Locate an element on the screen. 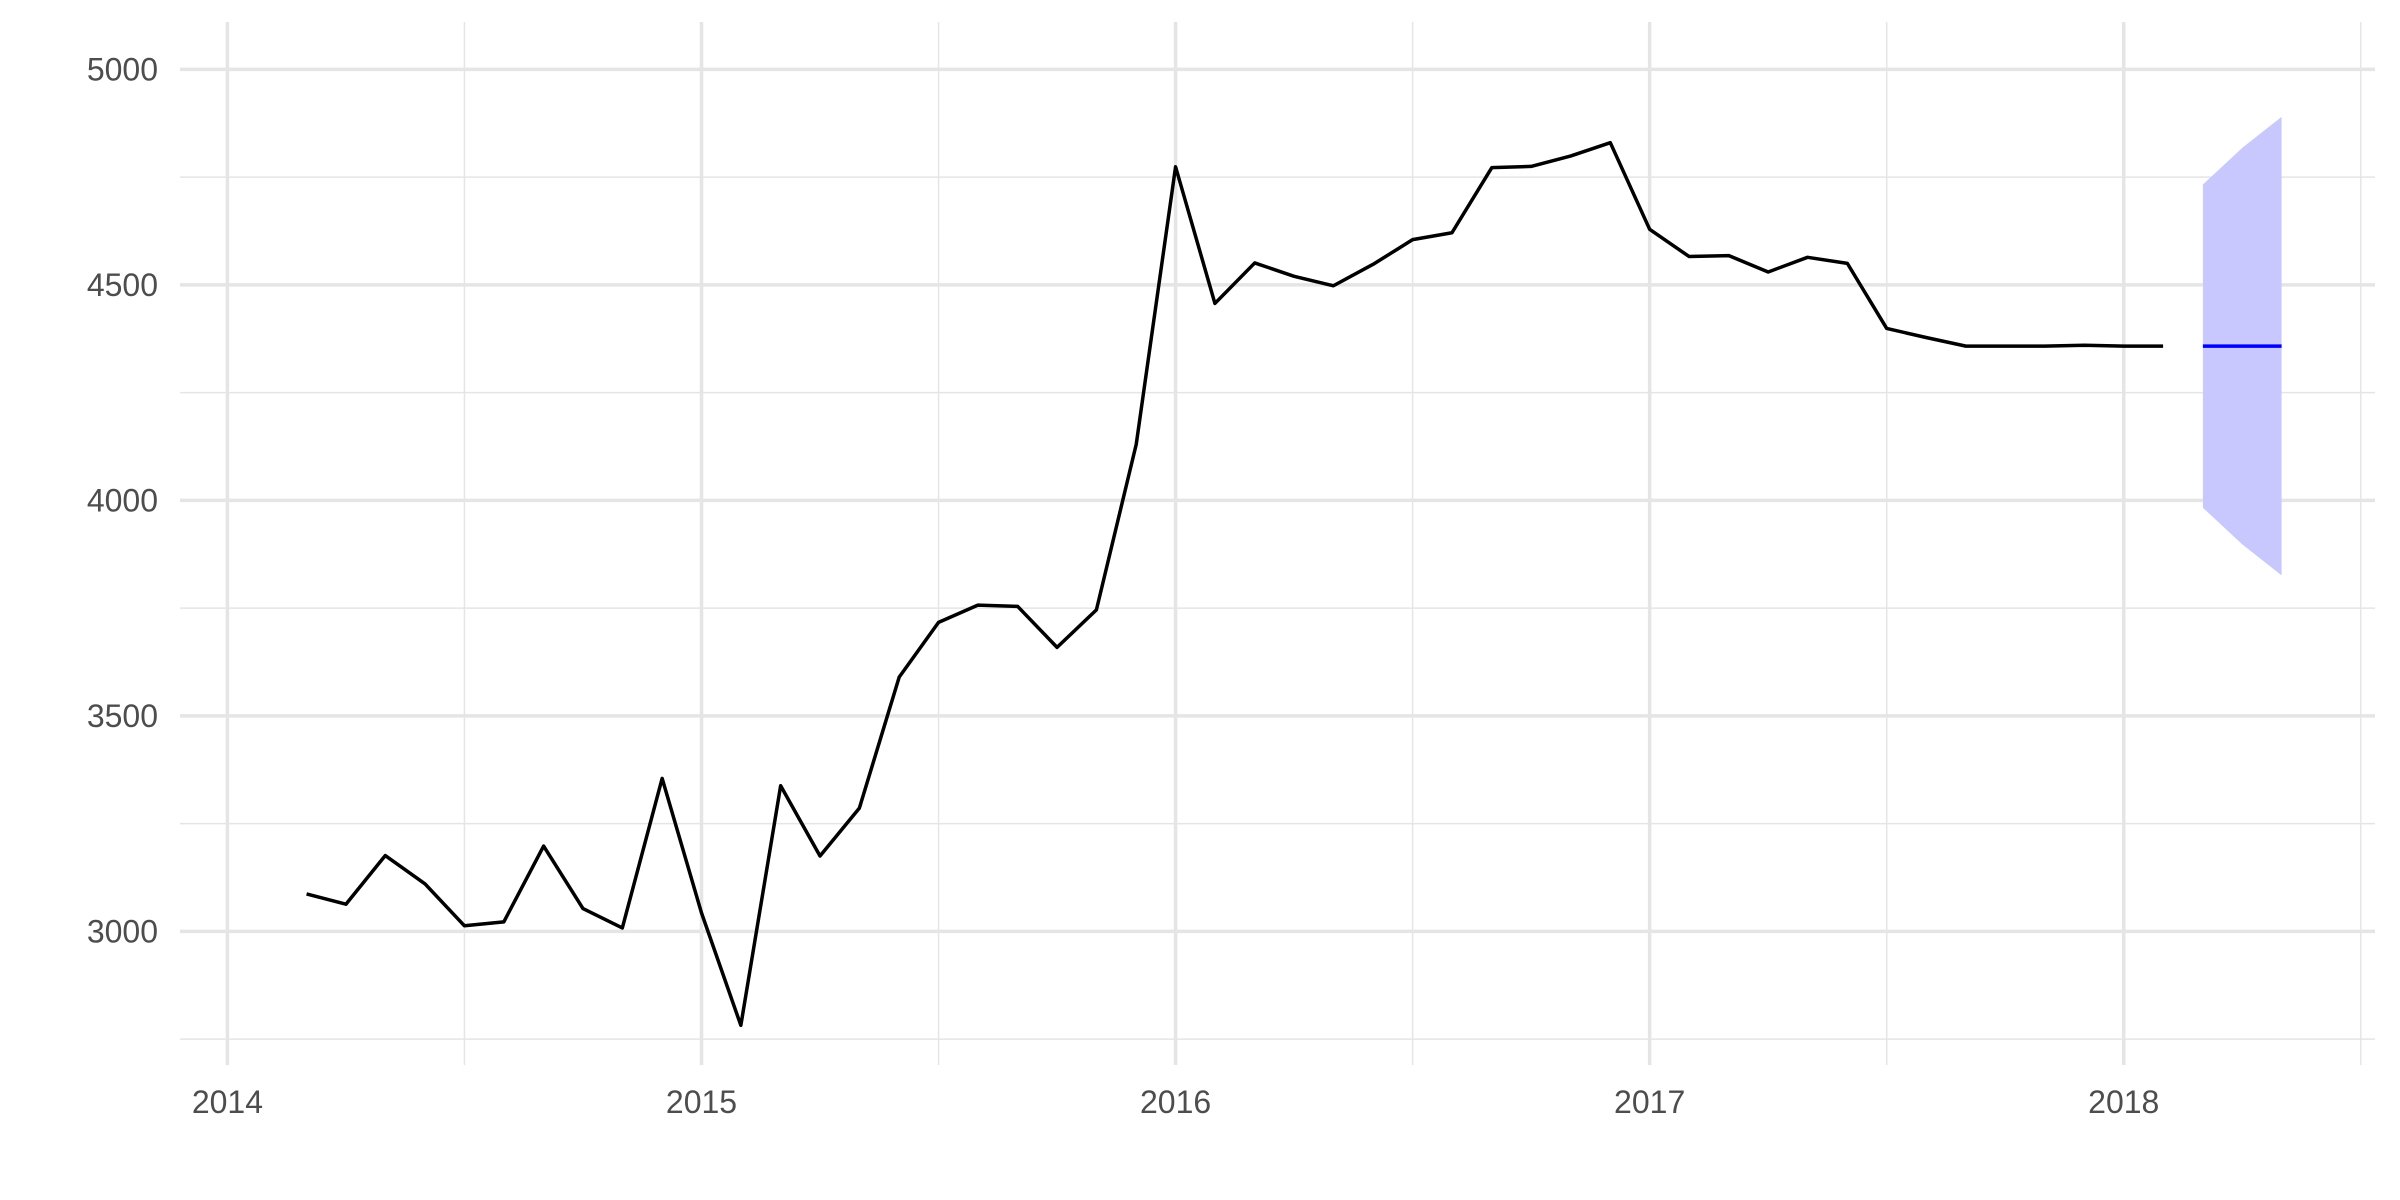 The width and height of the screenshot is (2400, 1200). x-tick-label: 2016 is located at coordinates (1175, 1102).